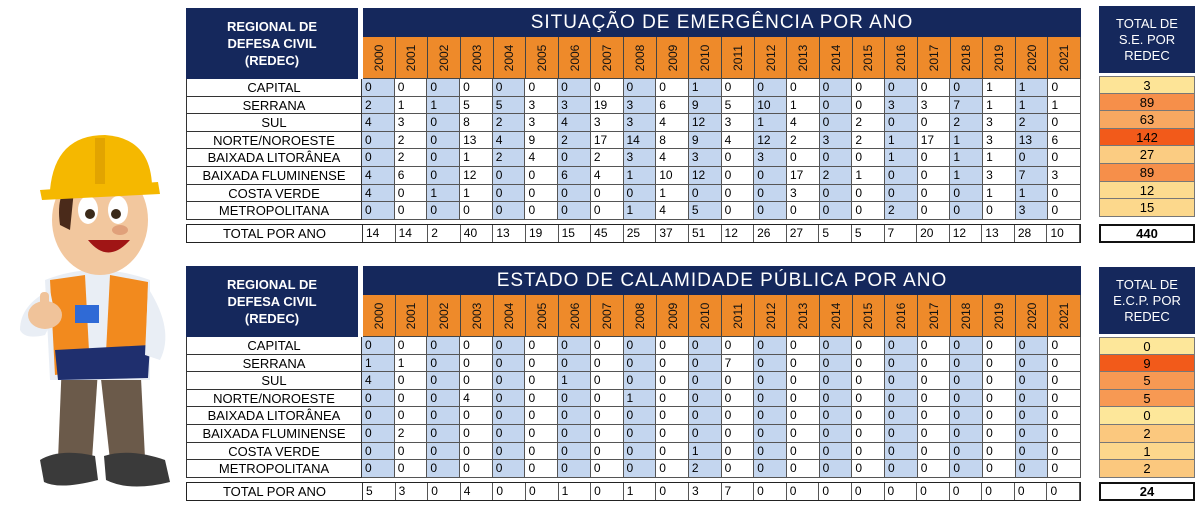 The image size is (1204, 511). What do you see at coordinates (274, 363) in the screenshot?
I see `ecp-row-label: SERRANA` at bounding box center [274, 363].